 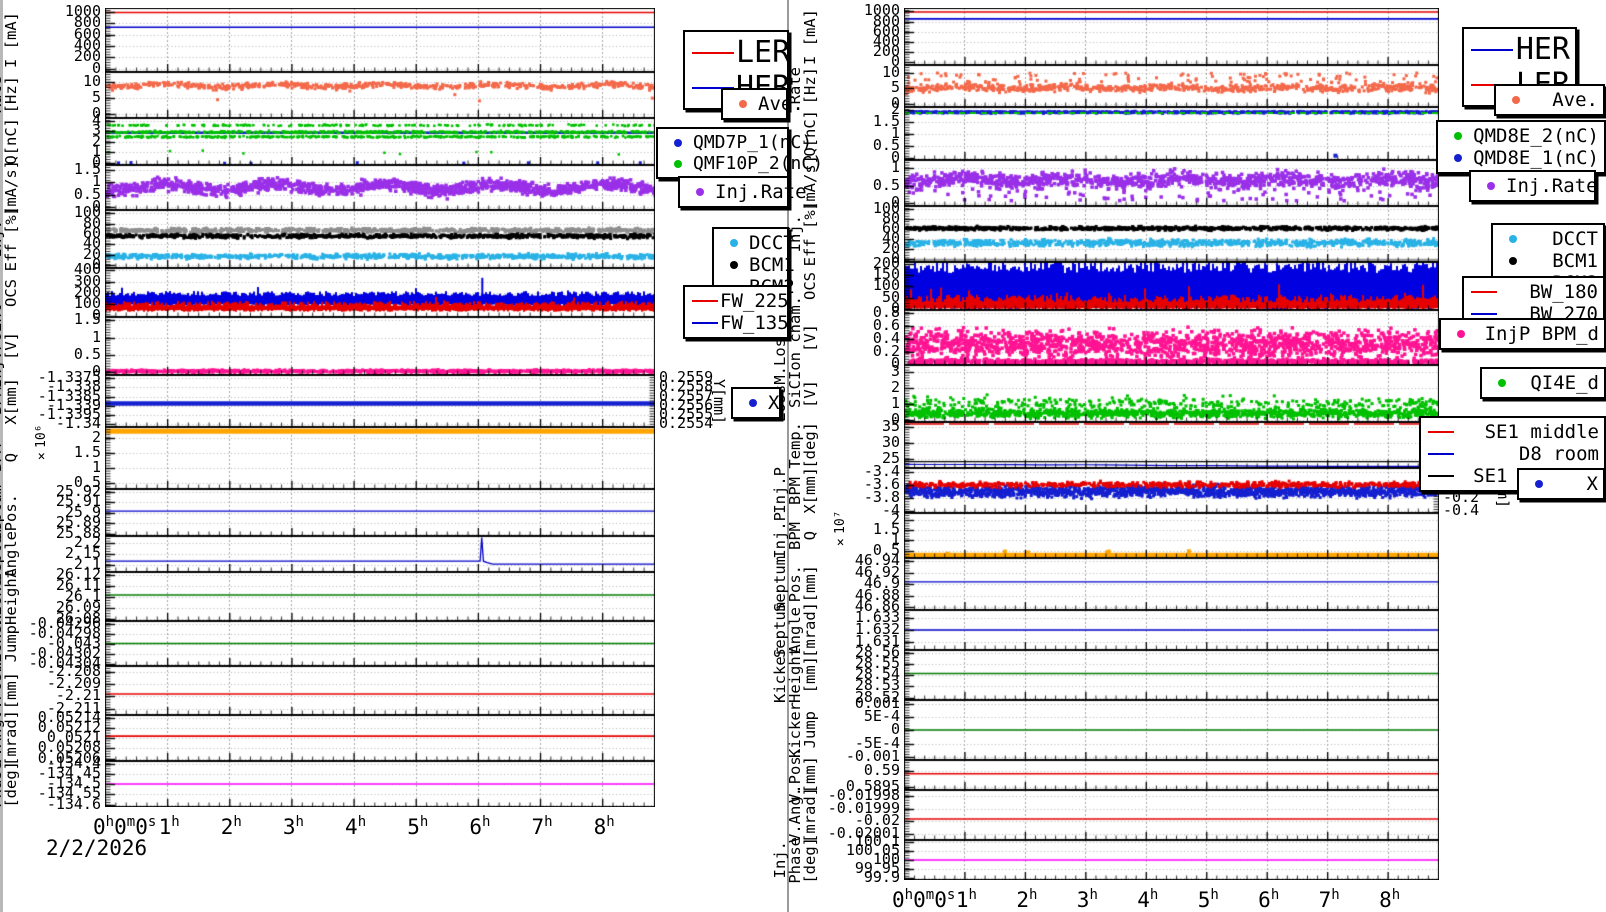 I want to click on right-kicker-jump-plot, so click(x=1171, y=730).